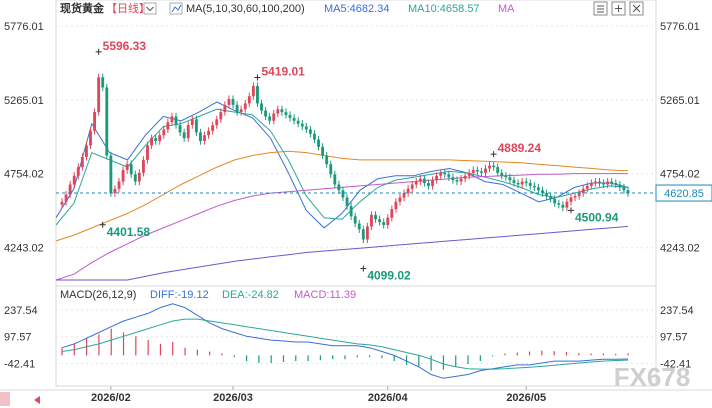 The image size is (712, 408). I want to click on annotation-label: 4500.94, so click(597, 217).